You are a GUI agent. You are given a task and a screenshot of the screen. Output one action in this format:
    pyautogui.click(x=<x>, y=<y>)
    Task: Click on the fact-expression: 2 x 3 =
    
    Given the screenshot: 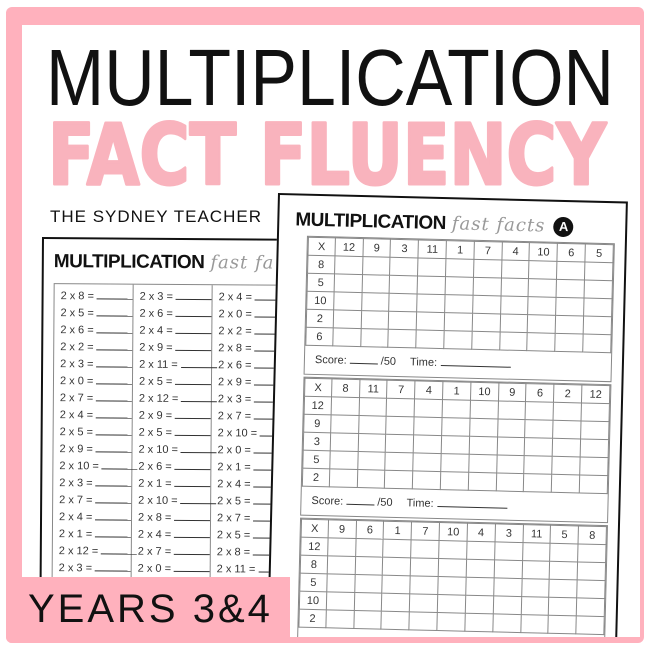 What is the action you would take?
    pyautogui.click(x=75, y=568)
    